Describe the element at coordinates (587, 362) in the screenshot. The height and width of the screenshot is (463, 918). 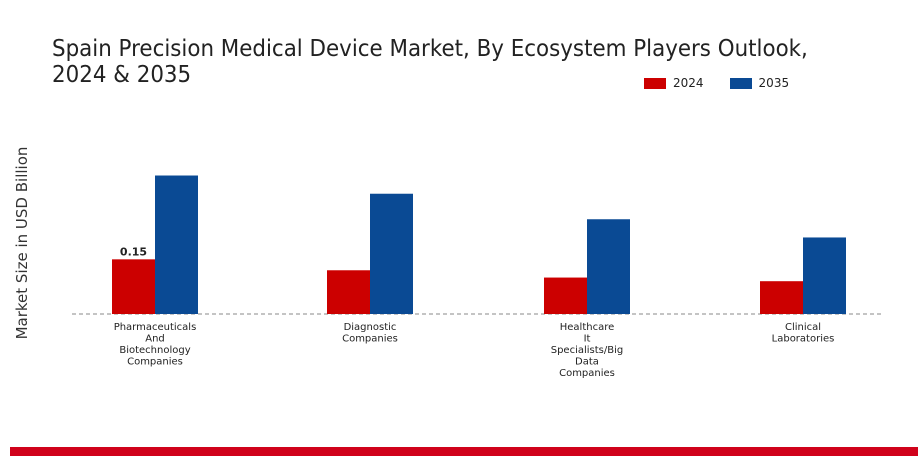
I see `x-tick-label: Data` at that location.